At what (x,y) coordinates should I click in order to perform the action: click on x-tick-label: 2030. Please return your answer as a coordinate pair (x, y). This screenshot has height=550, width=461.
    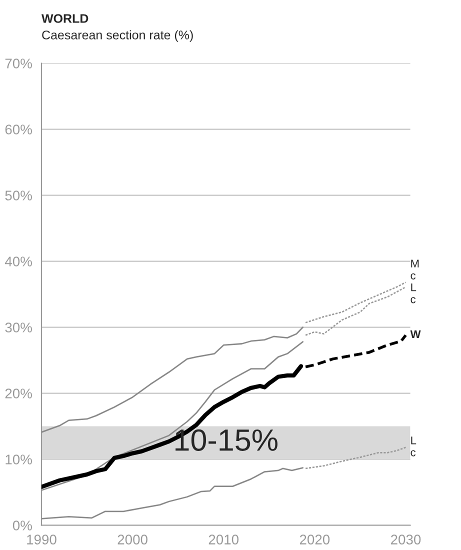
    Looking at the image, I should click on (405, 539).